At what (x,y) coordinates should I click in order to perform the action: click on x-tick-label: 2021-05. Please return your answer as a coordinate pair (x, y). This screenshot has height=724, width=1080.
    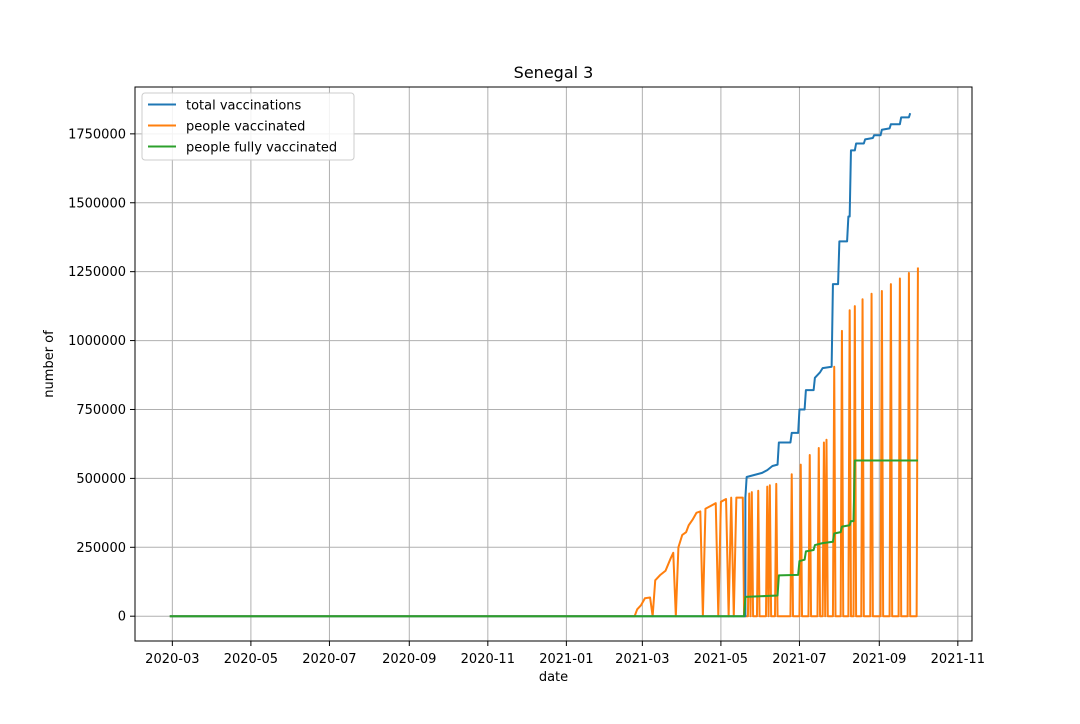
    Looking at the image, I should click on (721, 659).